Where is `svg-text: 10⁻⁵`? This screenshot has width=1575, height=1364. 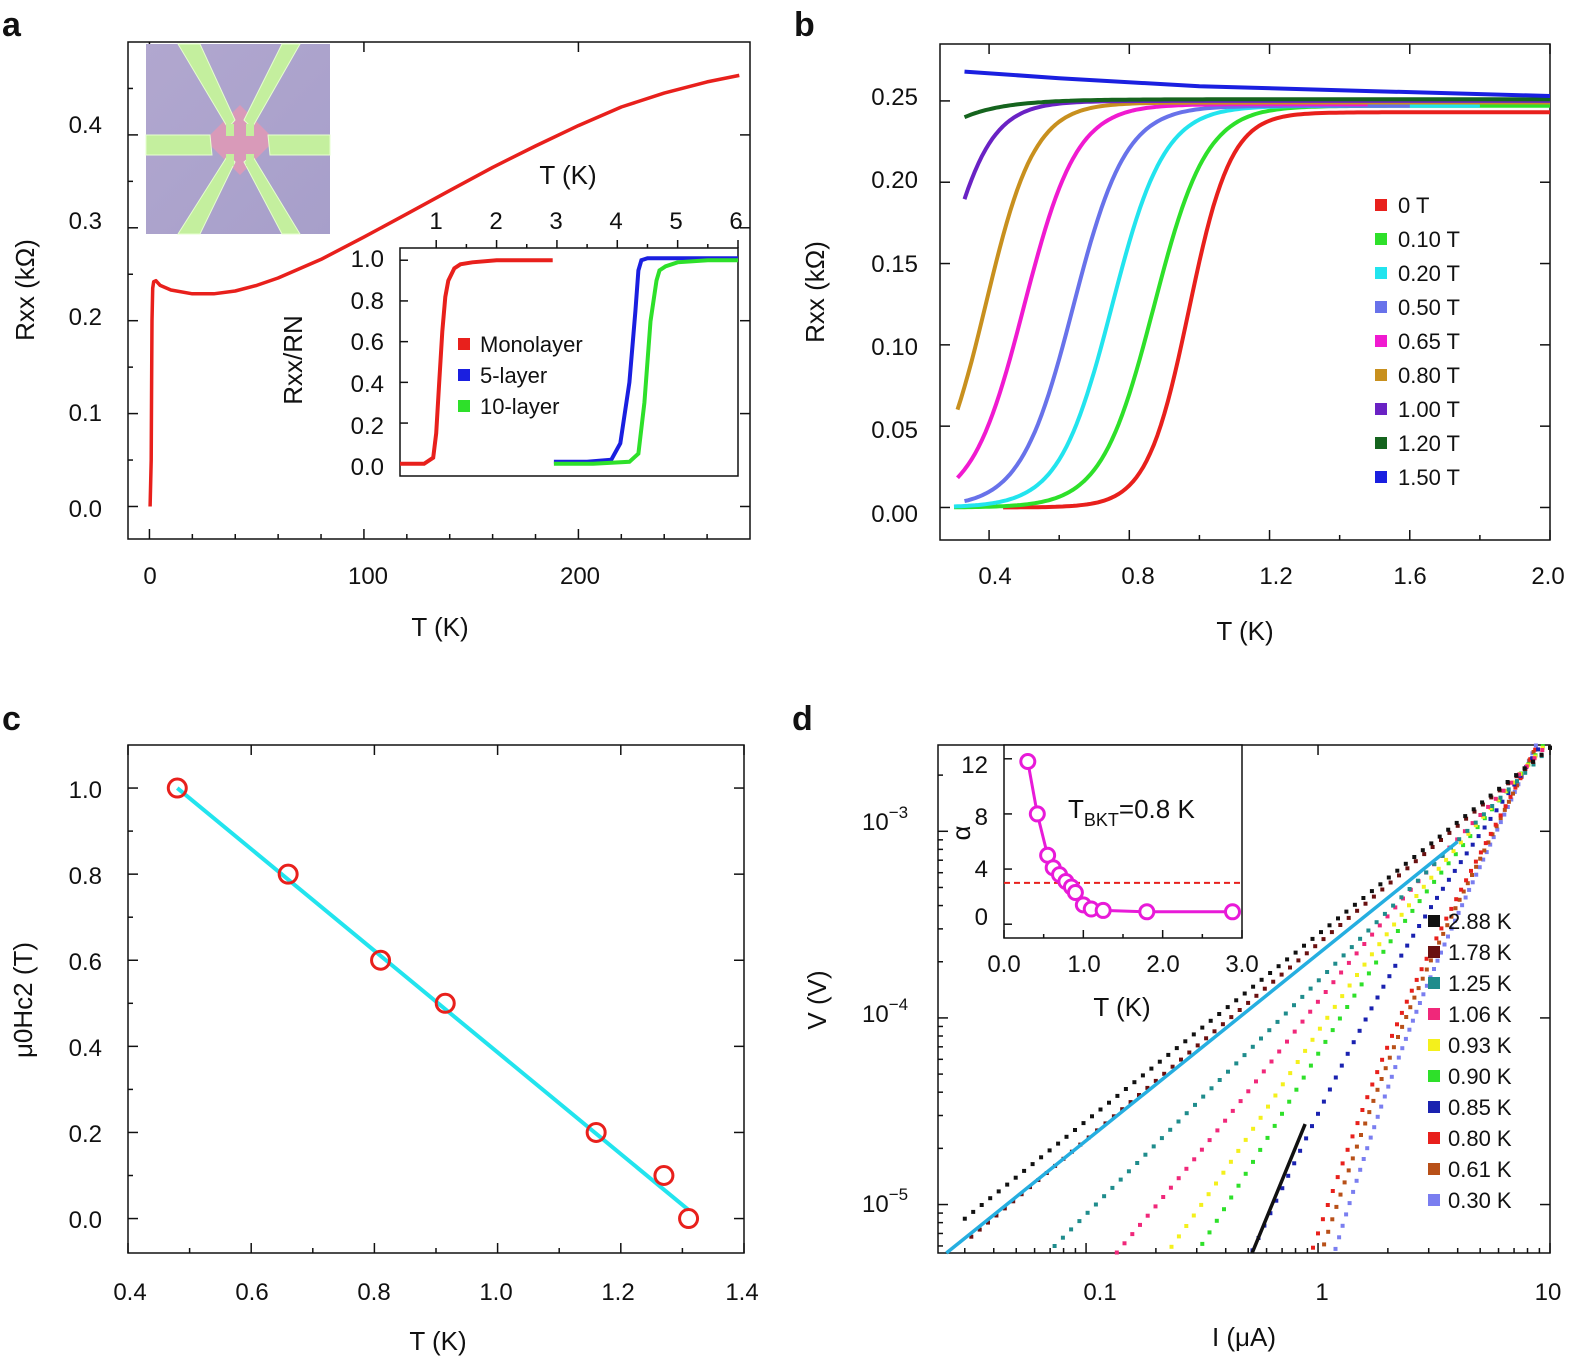
svg-text: 10⁻⁵ is located at coordinates (885, 1201).